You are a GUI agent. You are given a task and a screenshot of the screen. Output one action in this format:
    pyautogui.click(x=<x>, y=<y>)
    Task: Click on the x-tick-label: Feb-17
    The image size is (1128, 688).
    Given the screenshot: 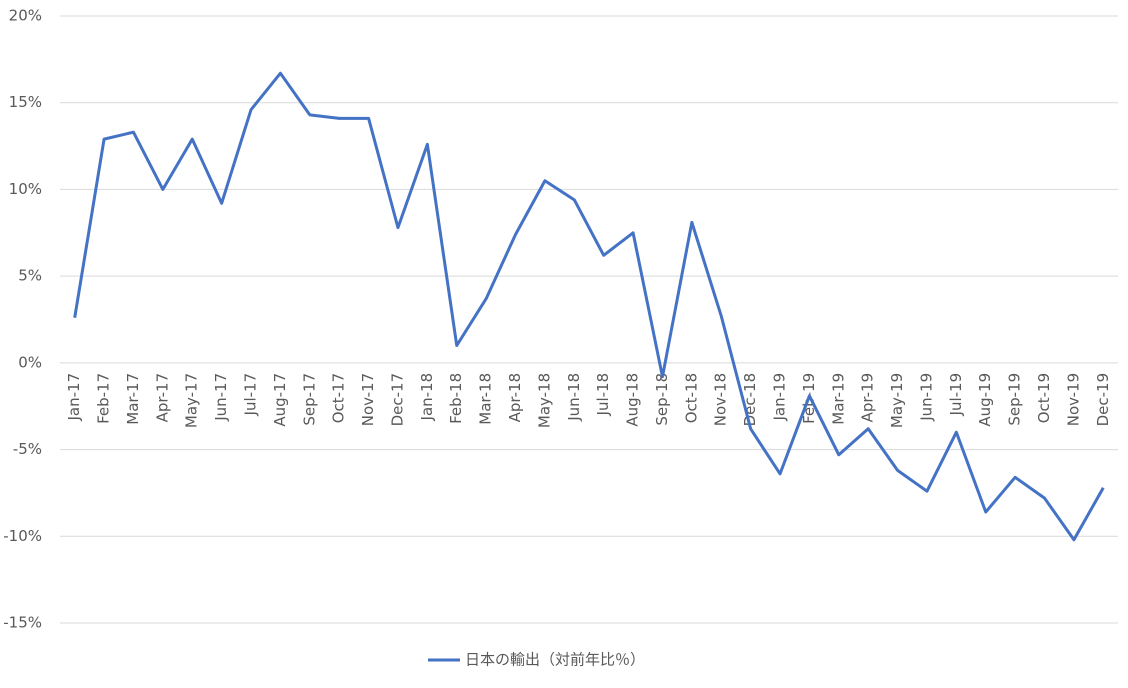 What is the action you would take?
    pyautogui.click(x=104, y=398)
    